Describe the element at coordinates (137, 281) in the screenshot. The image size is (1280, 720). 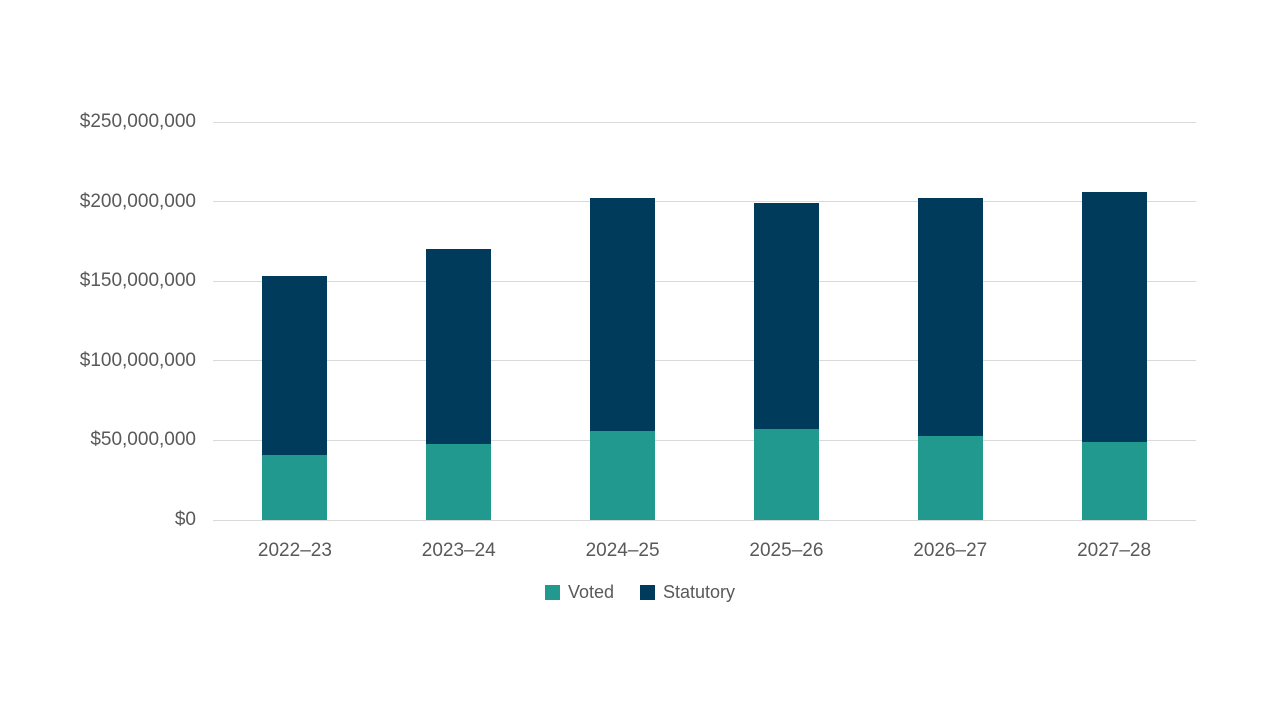
I see `y-axis-tick--150-000-000: $150,000,000` at that location.